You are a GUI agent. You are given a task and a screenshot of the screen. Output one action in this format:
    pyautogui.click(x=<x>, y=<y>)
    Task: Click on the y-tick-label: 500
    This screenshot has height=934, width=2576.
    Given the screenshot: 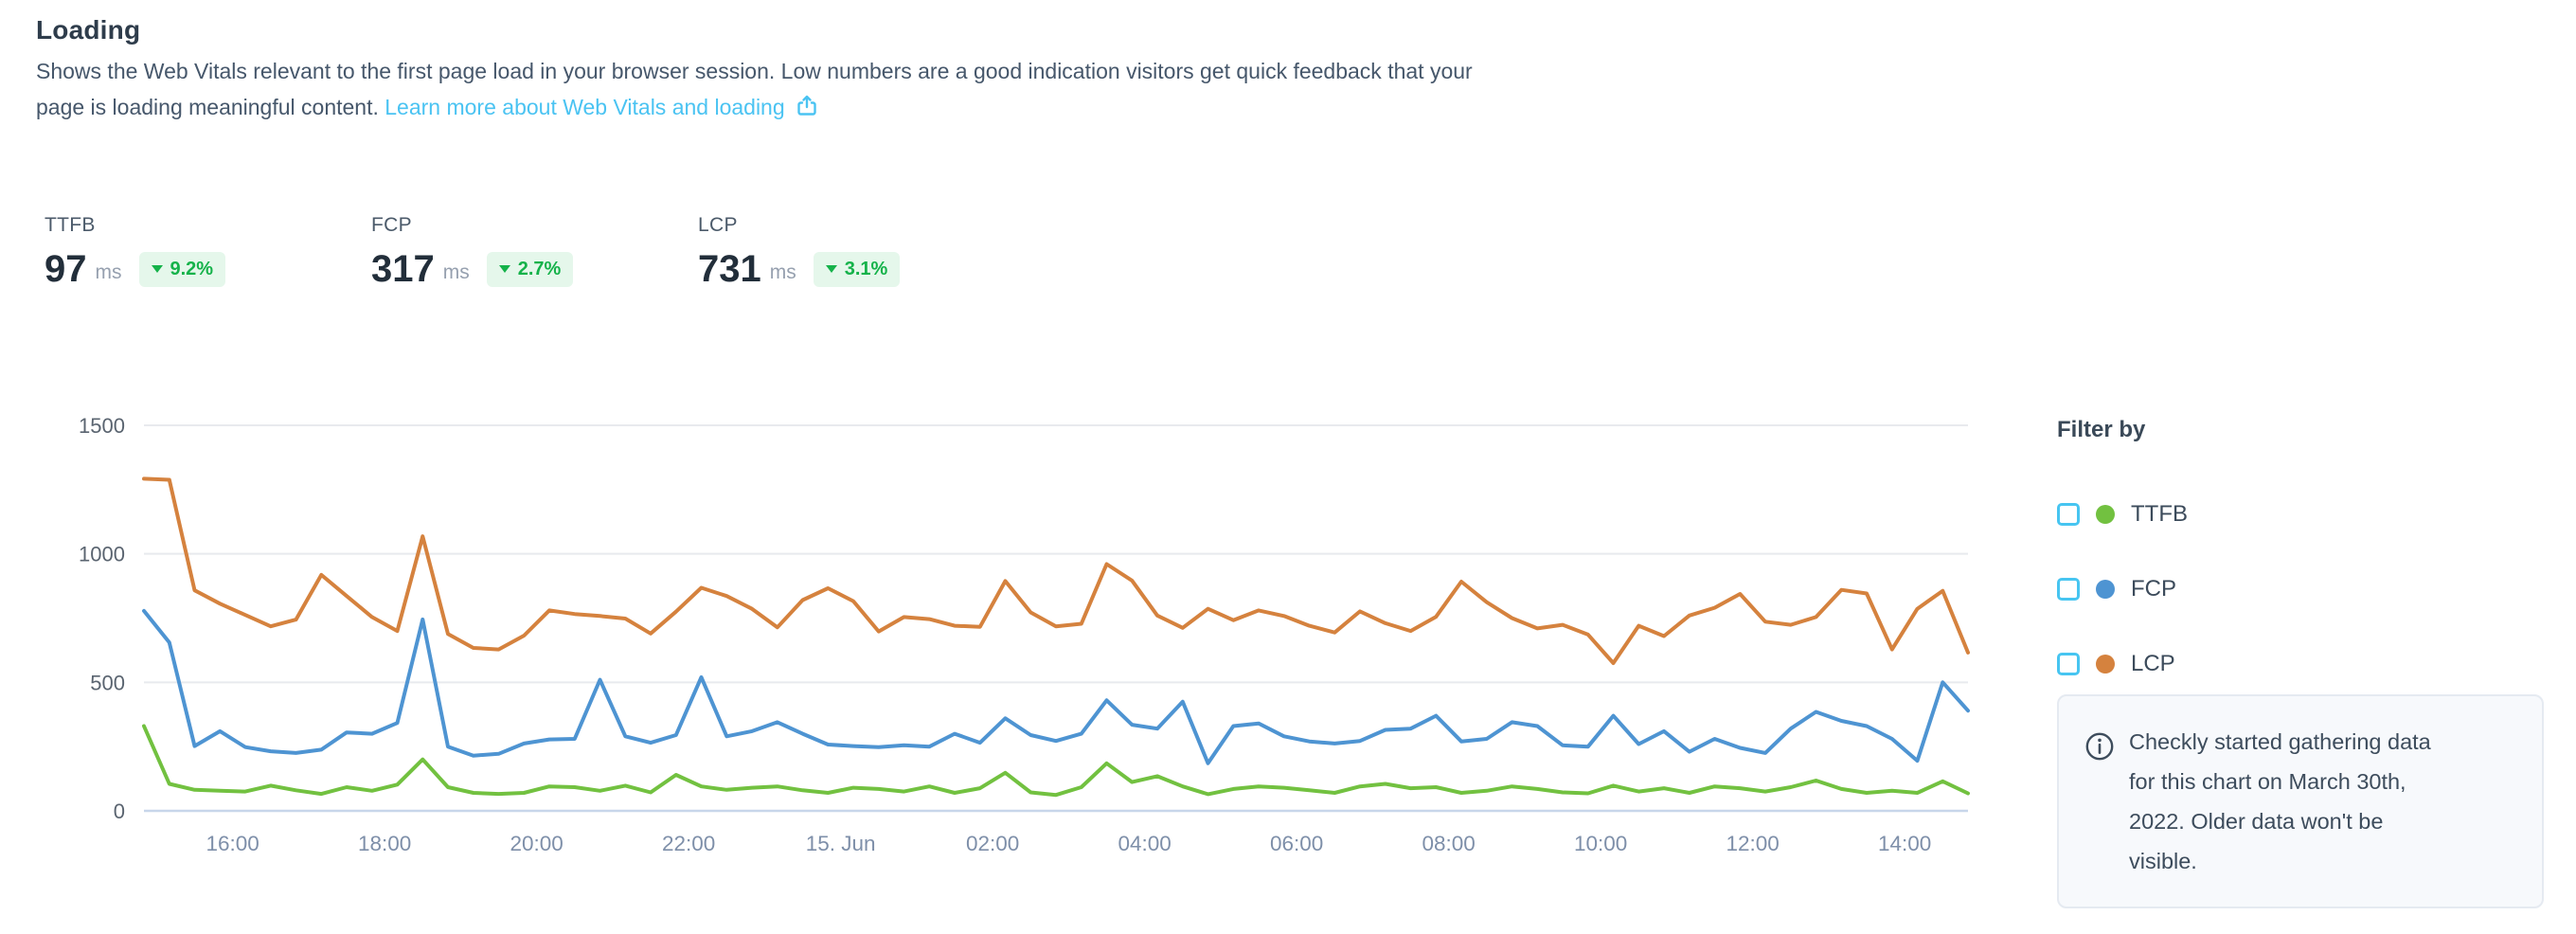 What is the action you would take?
    pyautogui.click(x=107, y=682)
    